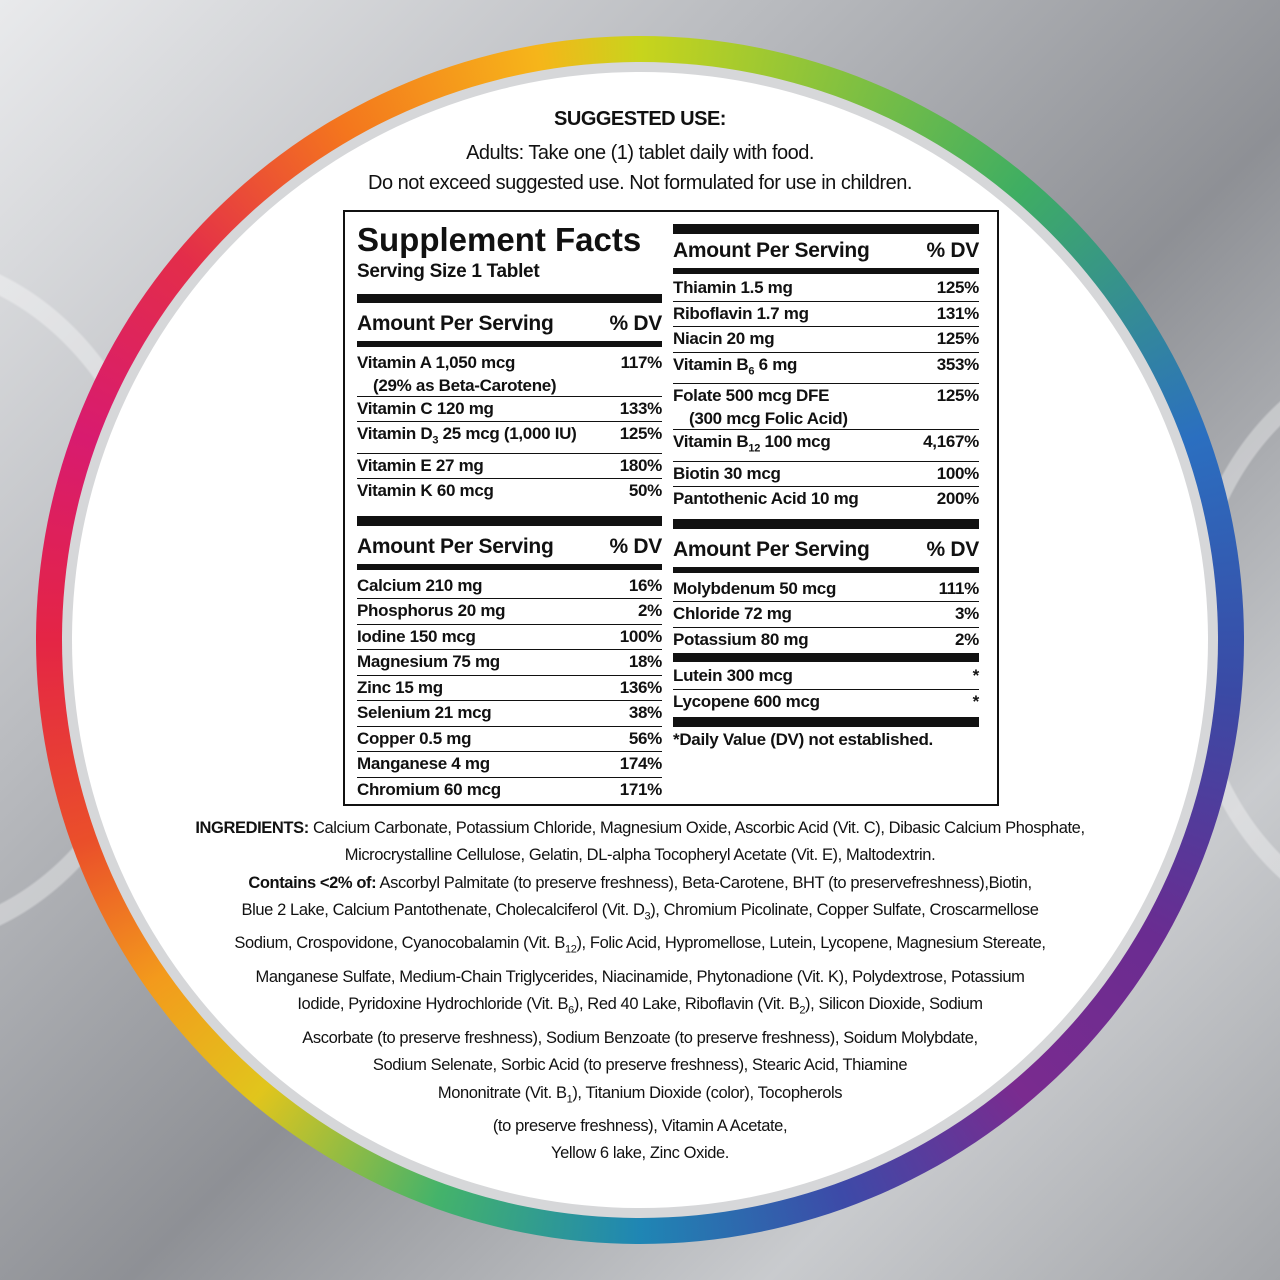  What do you see at coordinates (509, 765) in the screenshot?
I see `nutrient-row: Manganese 4 mg 174%` at bounding box center [509, 765].